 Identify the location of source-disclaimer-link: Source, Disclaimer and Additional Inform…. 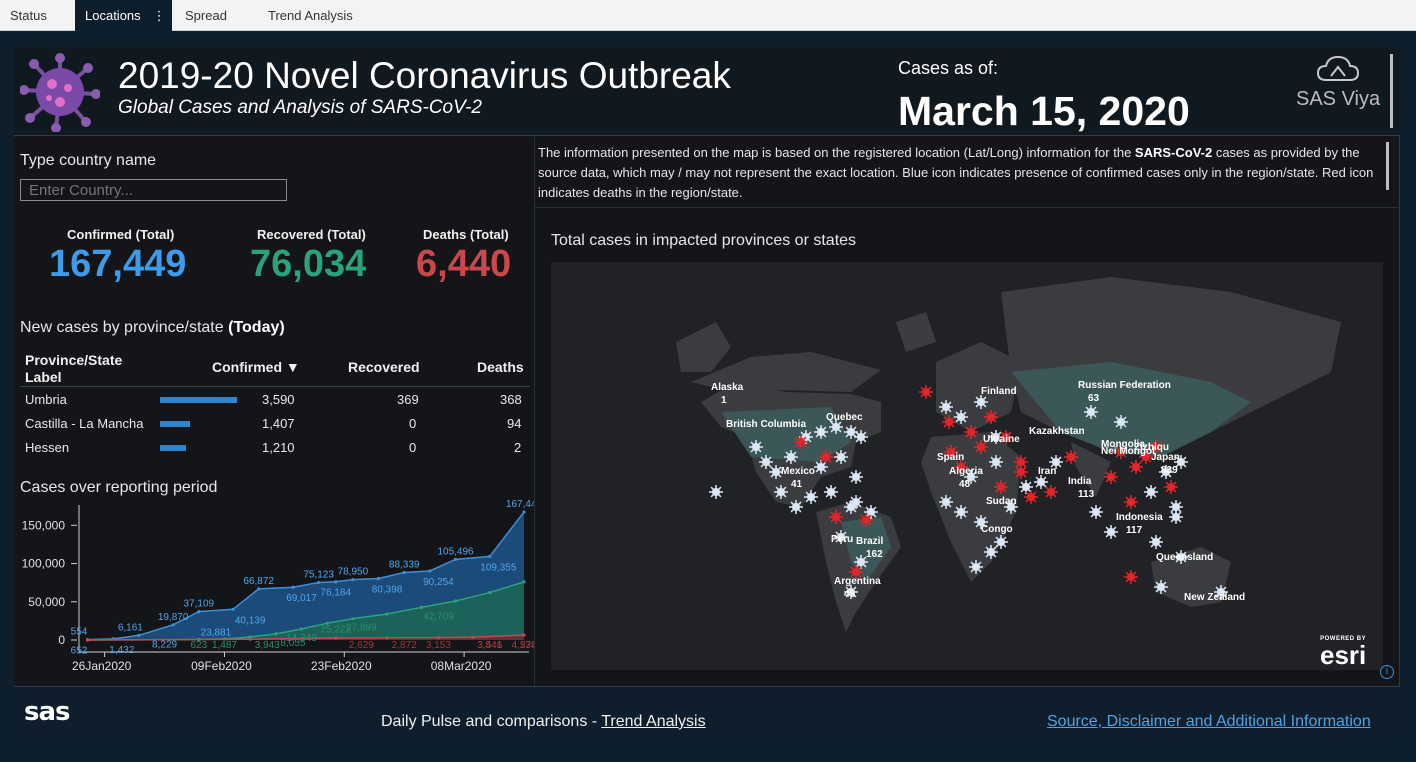
(1209, 721).